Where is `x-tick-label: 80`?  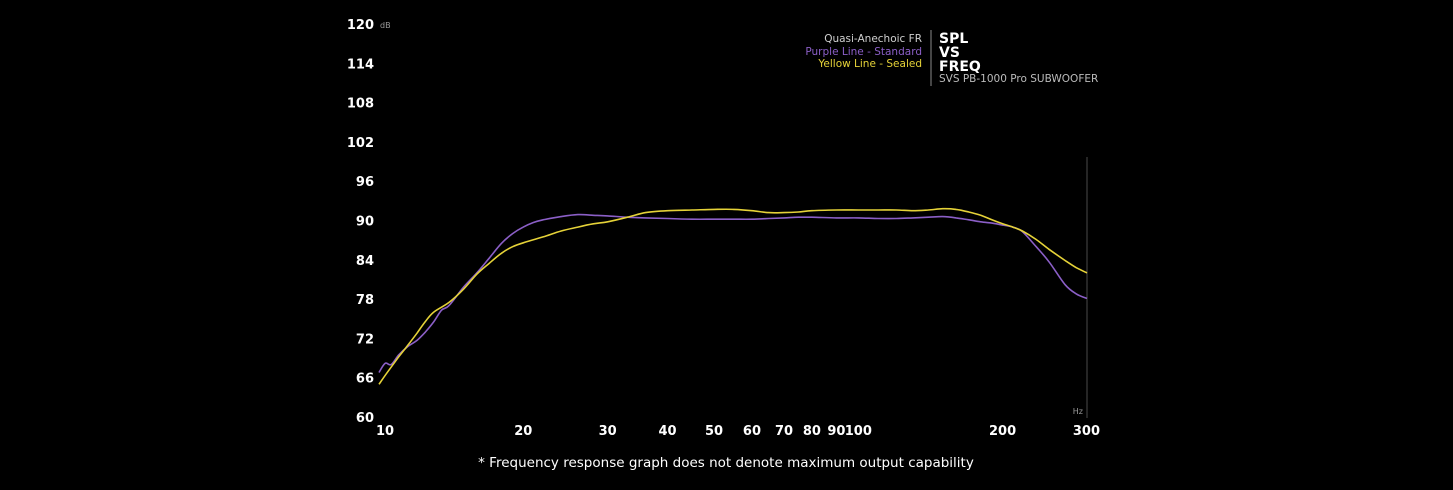 x-tick-label: 80 is located at coordinates (812, 431).